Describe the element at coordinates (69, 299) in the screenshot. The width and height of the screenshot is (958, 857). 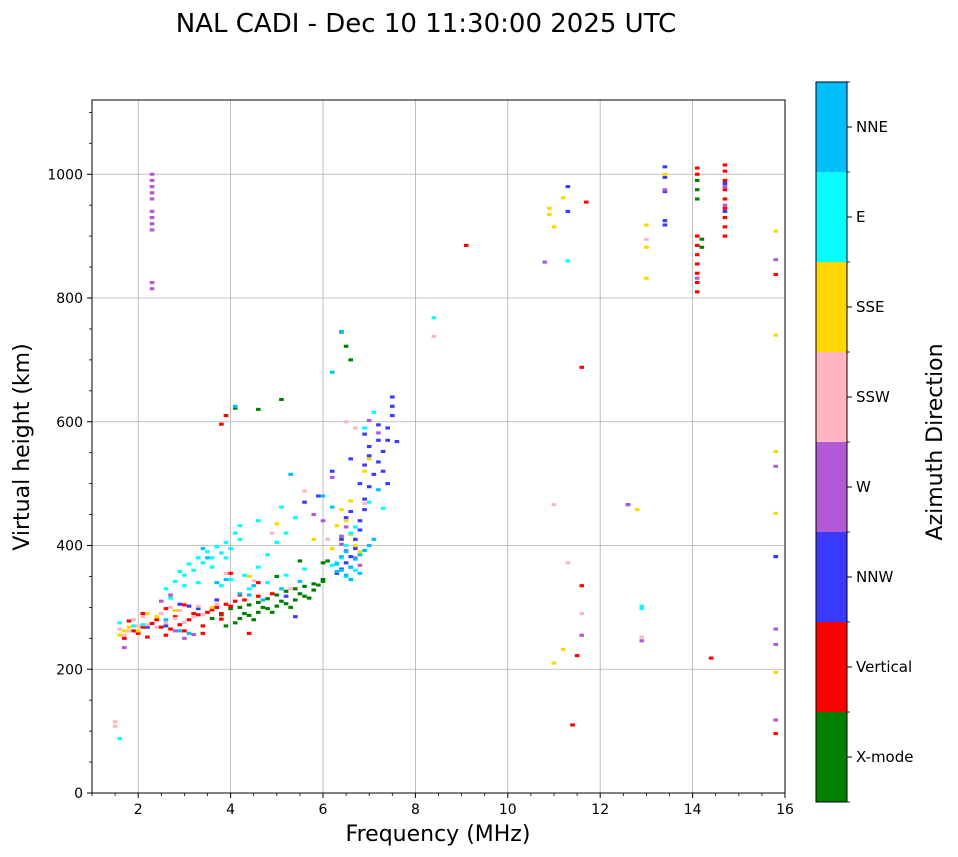
I see `y-tick-label: 800` at that location.